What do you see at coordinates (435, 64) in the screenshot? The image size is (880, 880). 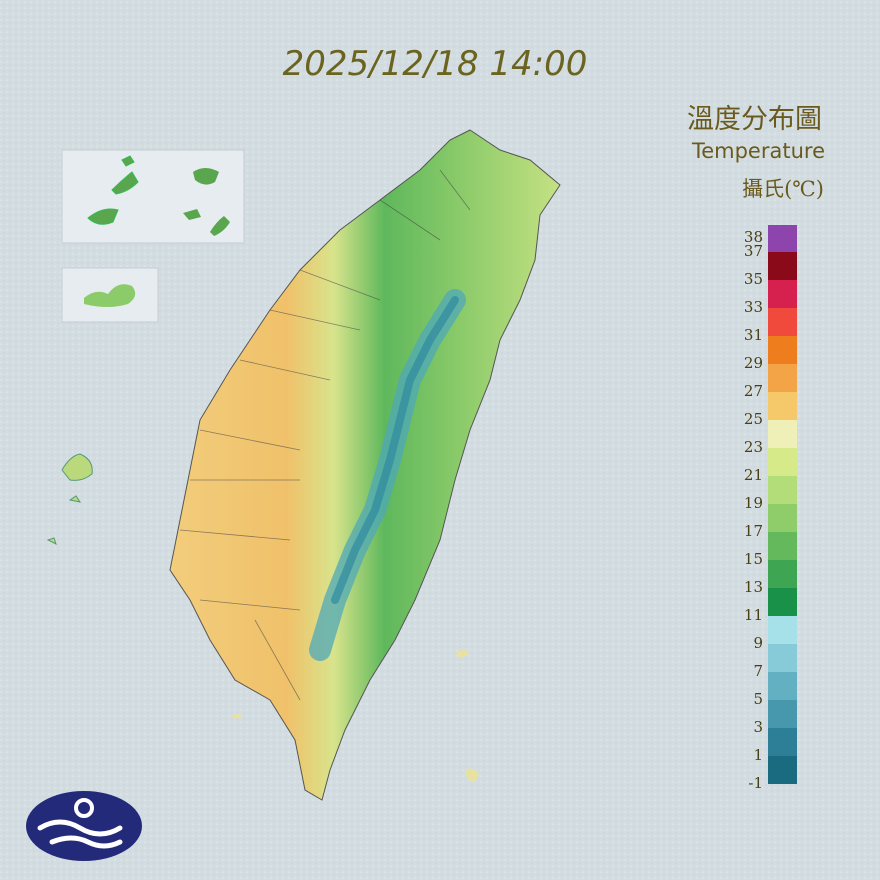 I see `timestamp: 2025/12/18 14:00` at bounding box center [435, 64].